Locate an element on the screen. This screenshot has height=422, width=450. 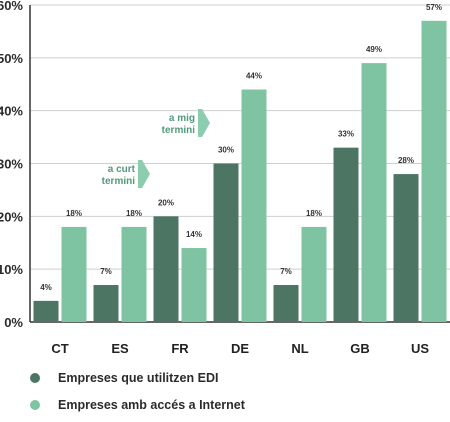
bar-edi-de is located at coordinates (226, 242).